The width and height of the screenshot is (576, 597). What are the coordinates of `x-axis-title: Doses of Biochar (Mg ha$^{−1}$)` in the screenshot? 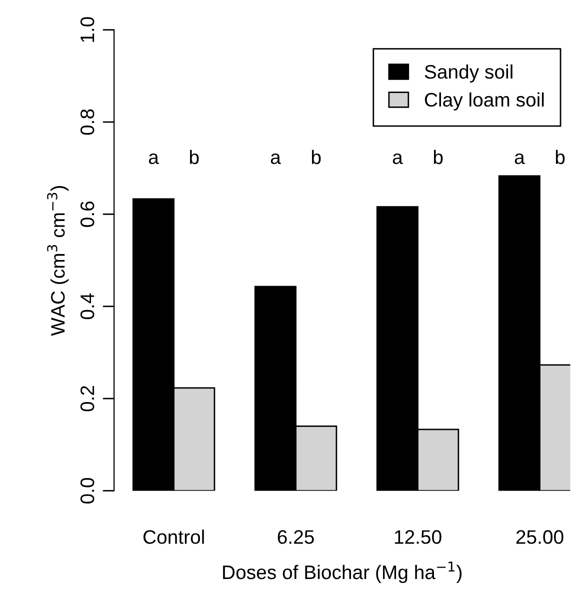 It's located at (342, 573).